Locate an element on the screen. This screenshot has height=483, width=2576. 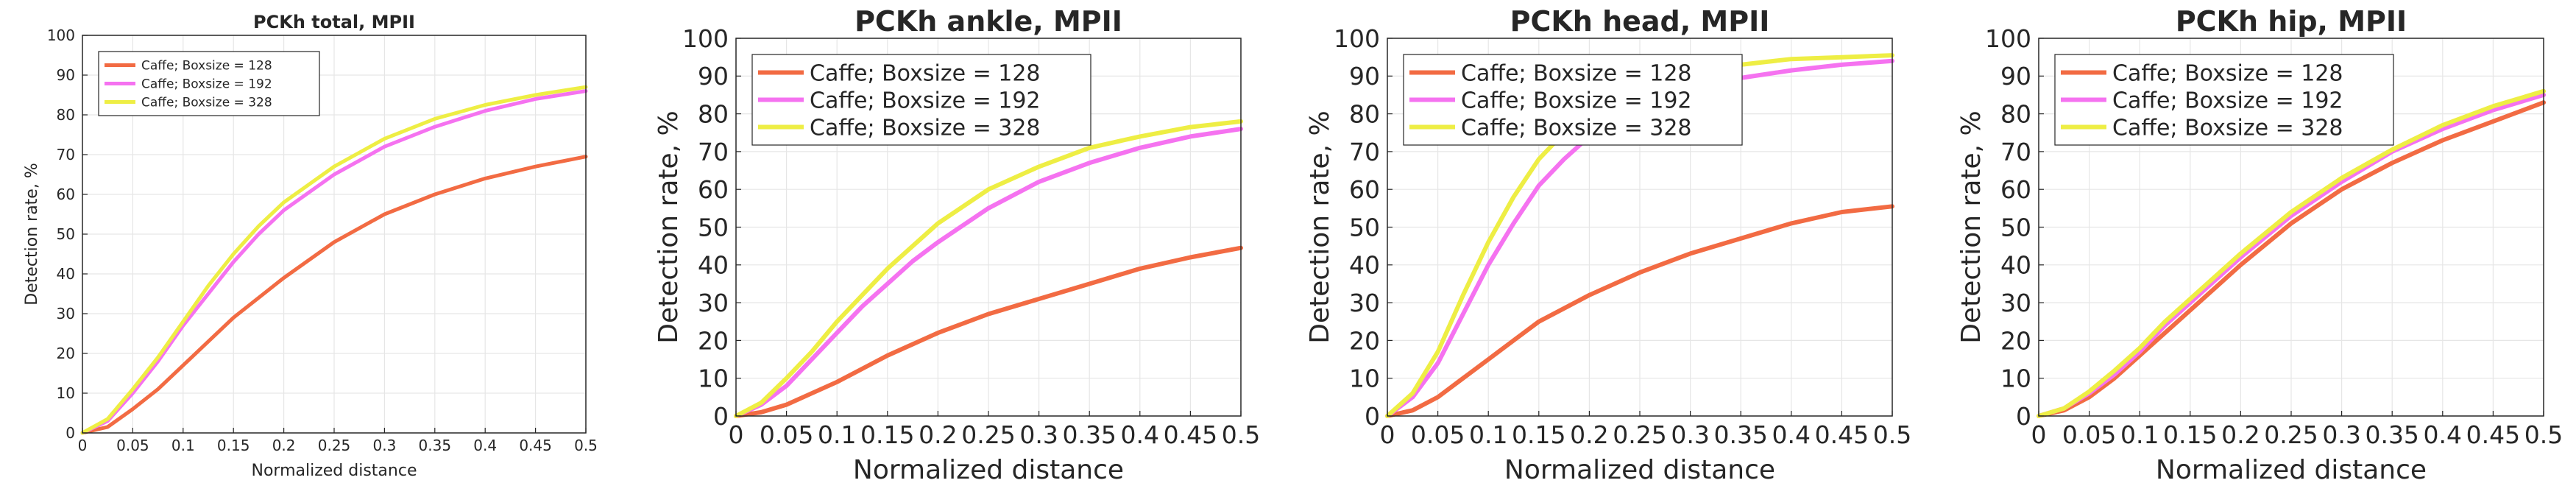
chart-title: PCKh hip, MPII is located at coordinates (2291, 21).